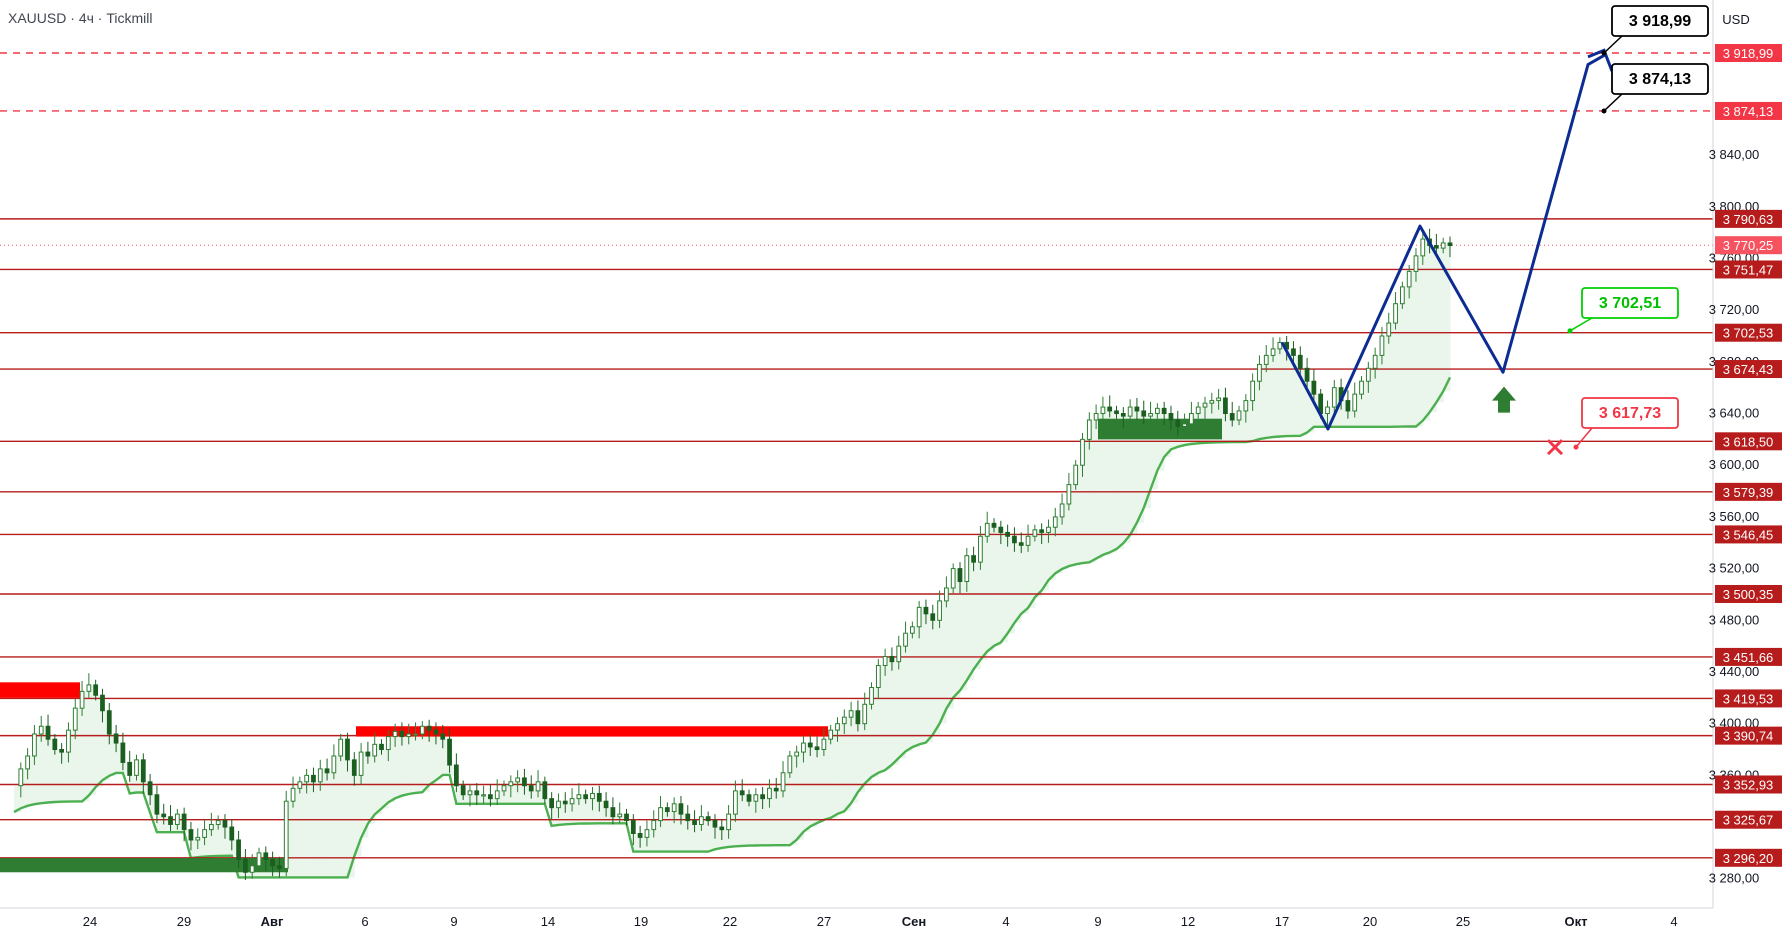 Image resolution: width=1786 pixels, height=945 pixels. What do you see at coordinates (1655, 88) in the screenshot?
I see `target-2-callout: 3 874,13` at bounding box center [1655, 88].